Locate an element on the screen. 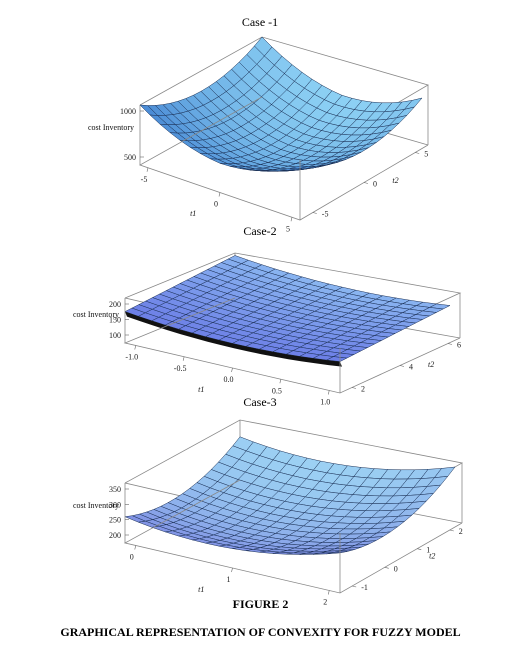 The height and width of the screenshot is (650, 521). z-tick-label: 500 is located at coordinates (130, 157).